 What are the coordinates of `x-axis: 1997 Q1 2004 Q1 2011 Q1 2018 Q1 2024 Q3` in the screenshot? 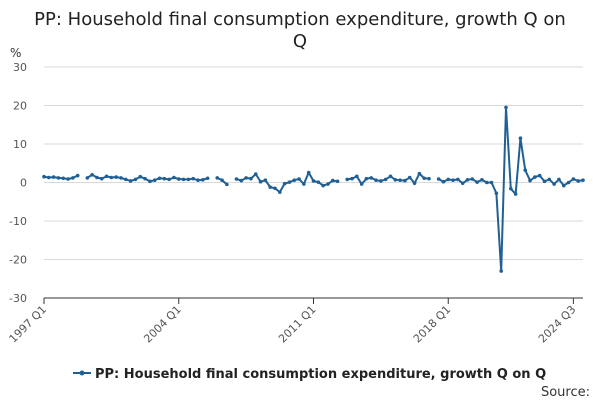 It's located at (295, 321).